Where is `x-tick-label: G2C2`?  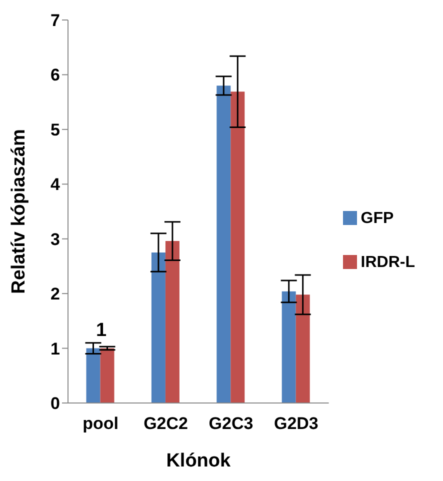 x-tick-label: G2C2 is located at coordinates (166, 424).